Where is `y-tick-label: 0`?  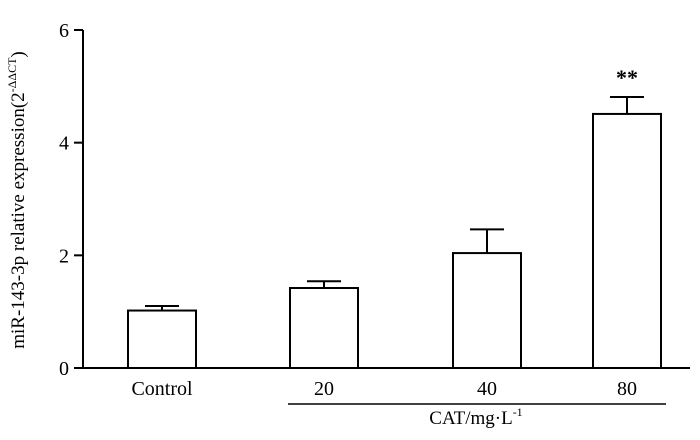
y-tick-label: 0 is located at coordinates (64, 369).